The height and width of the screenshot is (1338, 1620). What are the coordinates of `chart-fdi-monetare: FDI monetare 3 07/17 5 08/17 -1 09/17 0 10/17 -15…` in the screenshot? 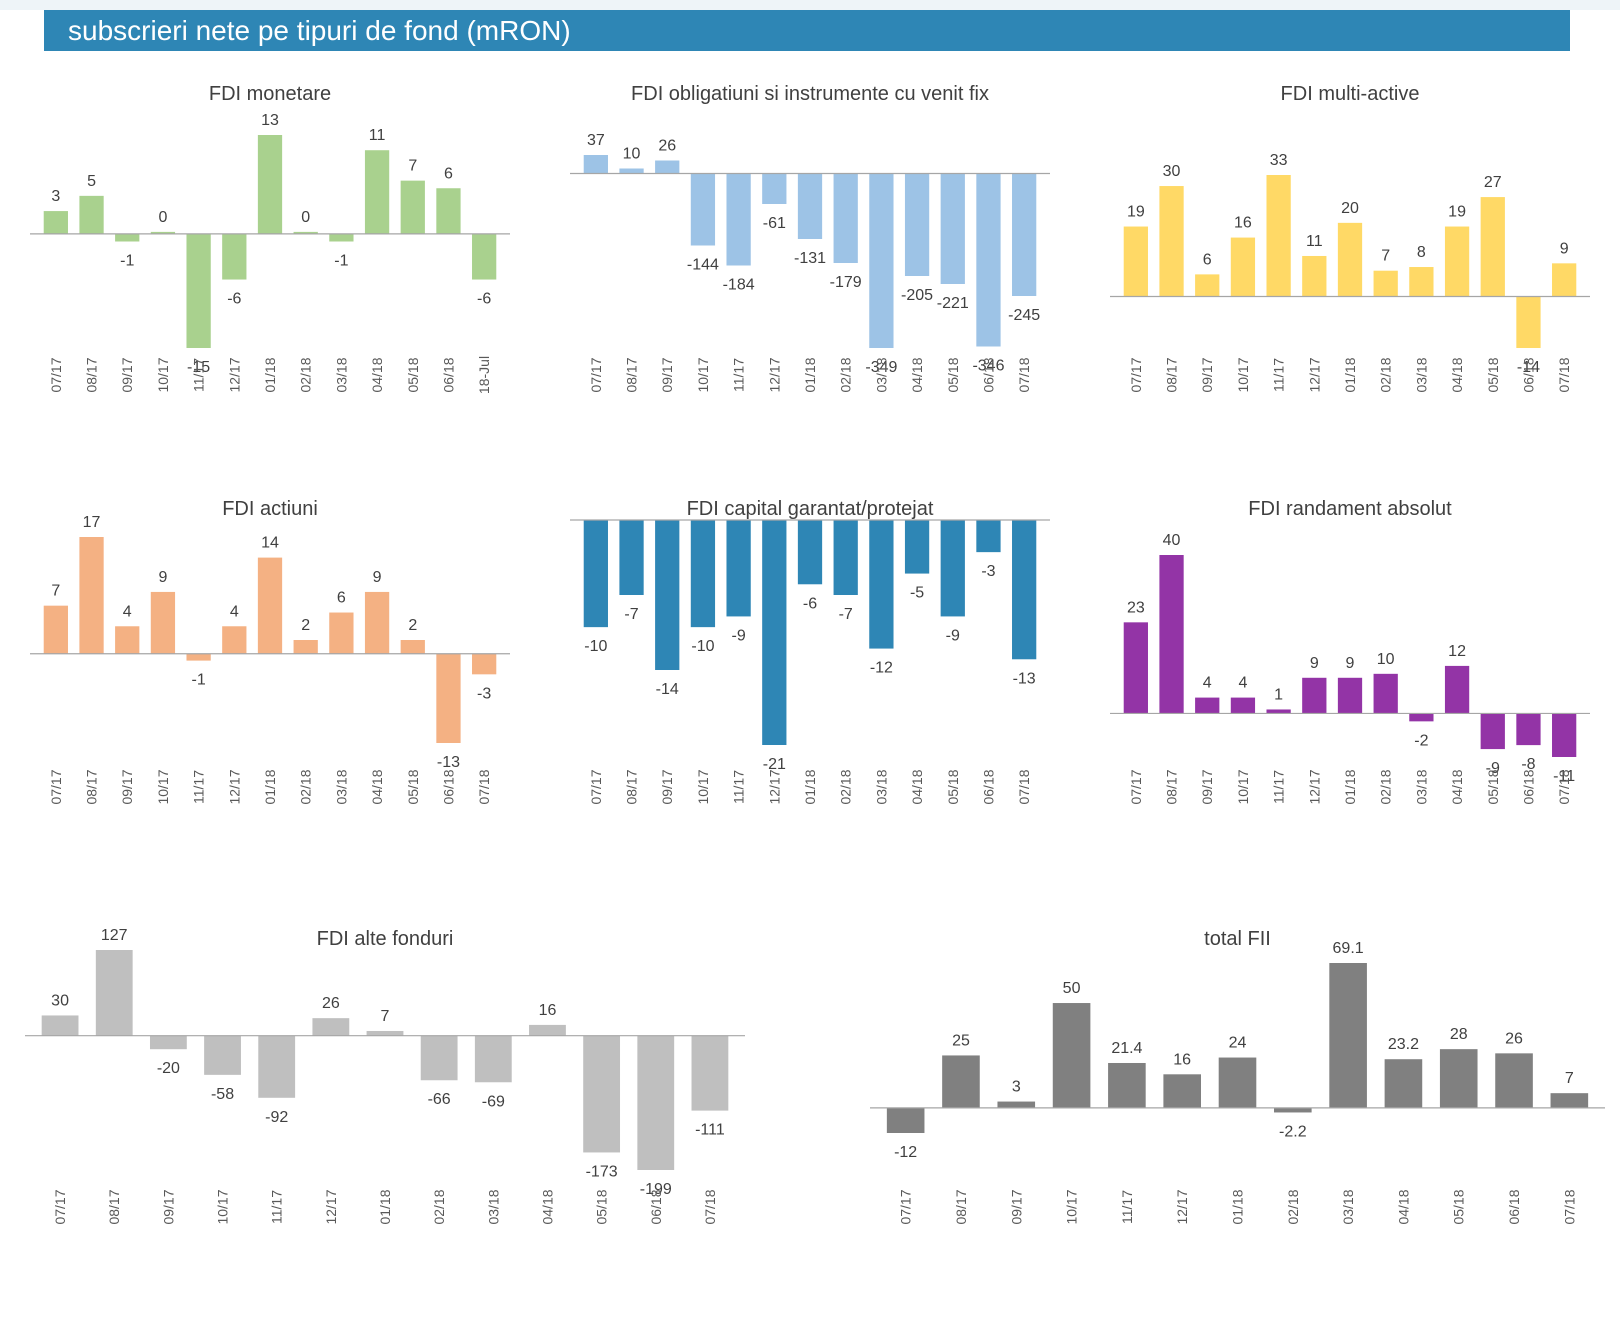 It's located at (270, 238).